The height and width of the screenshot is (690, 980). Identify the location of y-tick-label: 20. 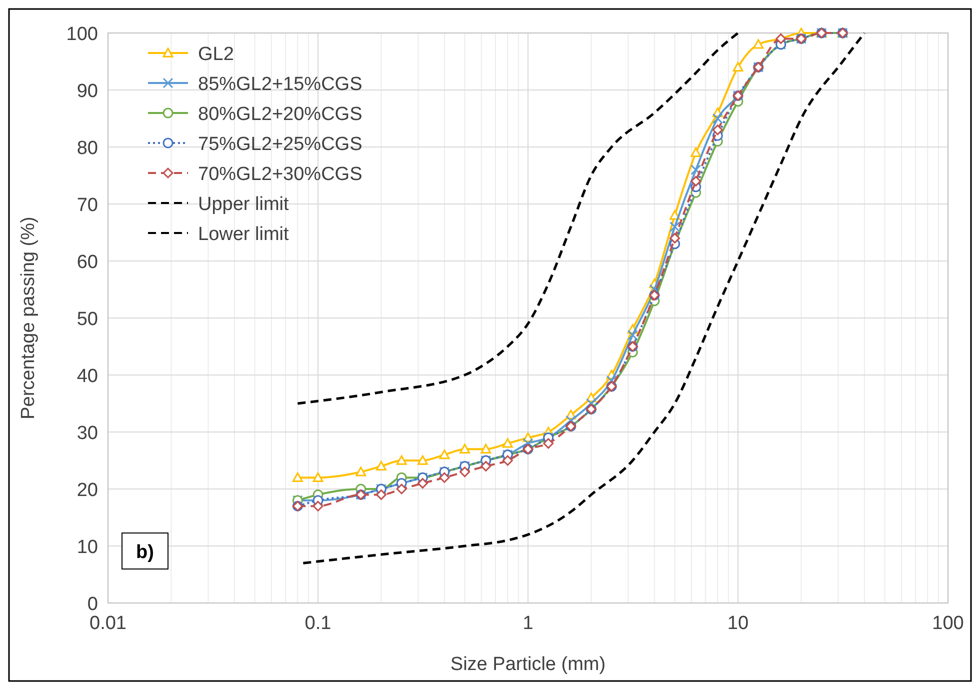
(87, 490).